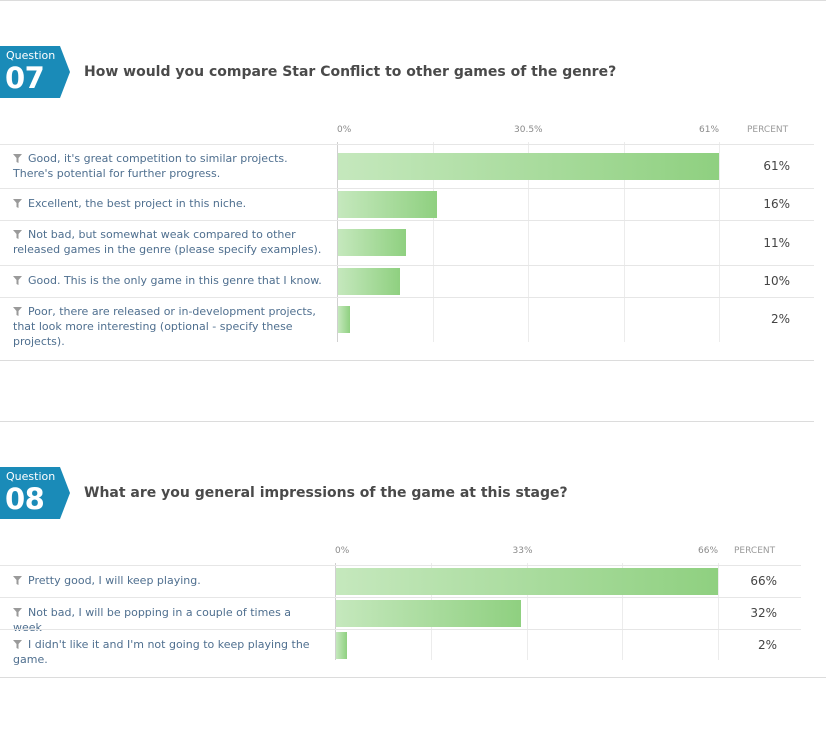 The height and width of the screenshot is (740, 826). I want to click on axis-tick-label: 30.5%, so click(528, 130).